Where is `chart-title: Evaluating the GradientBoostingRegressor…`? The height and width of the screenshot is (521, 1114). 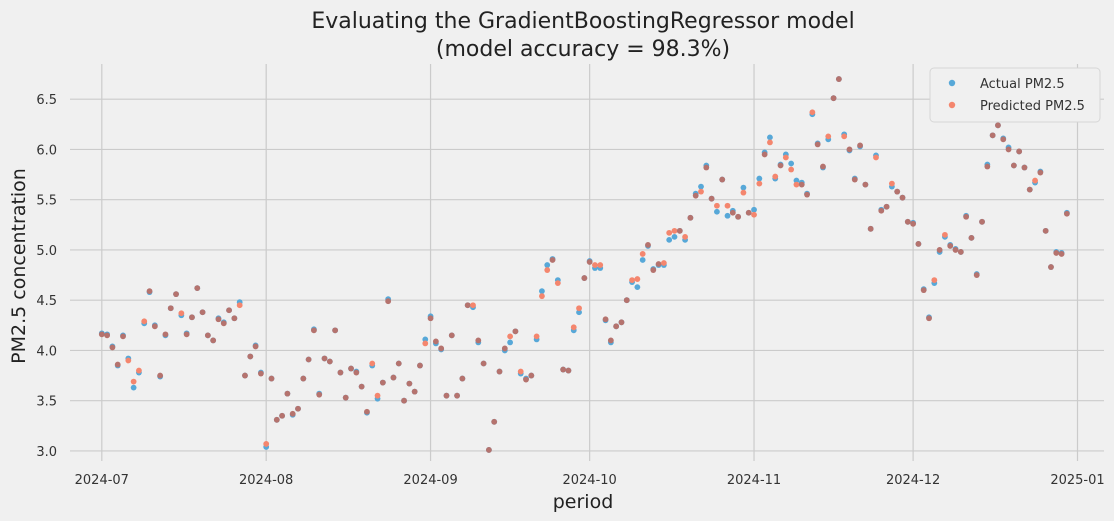
chart-title: Evaluating the GradientBoostingRegressor… is located at coordinates (582, 21).